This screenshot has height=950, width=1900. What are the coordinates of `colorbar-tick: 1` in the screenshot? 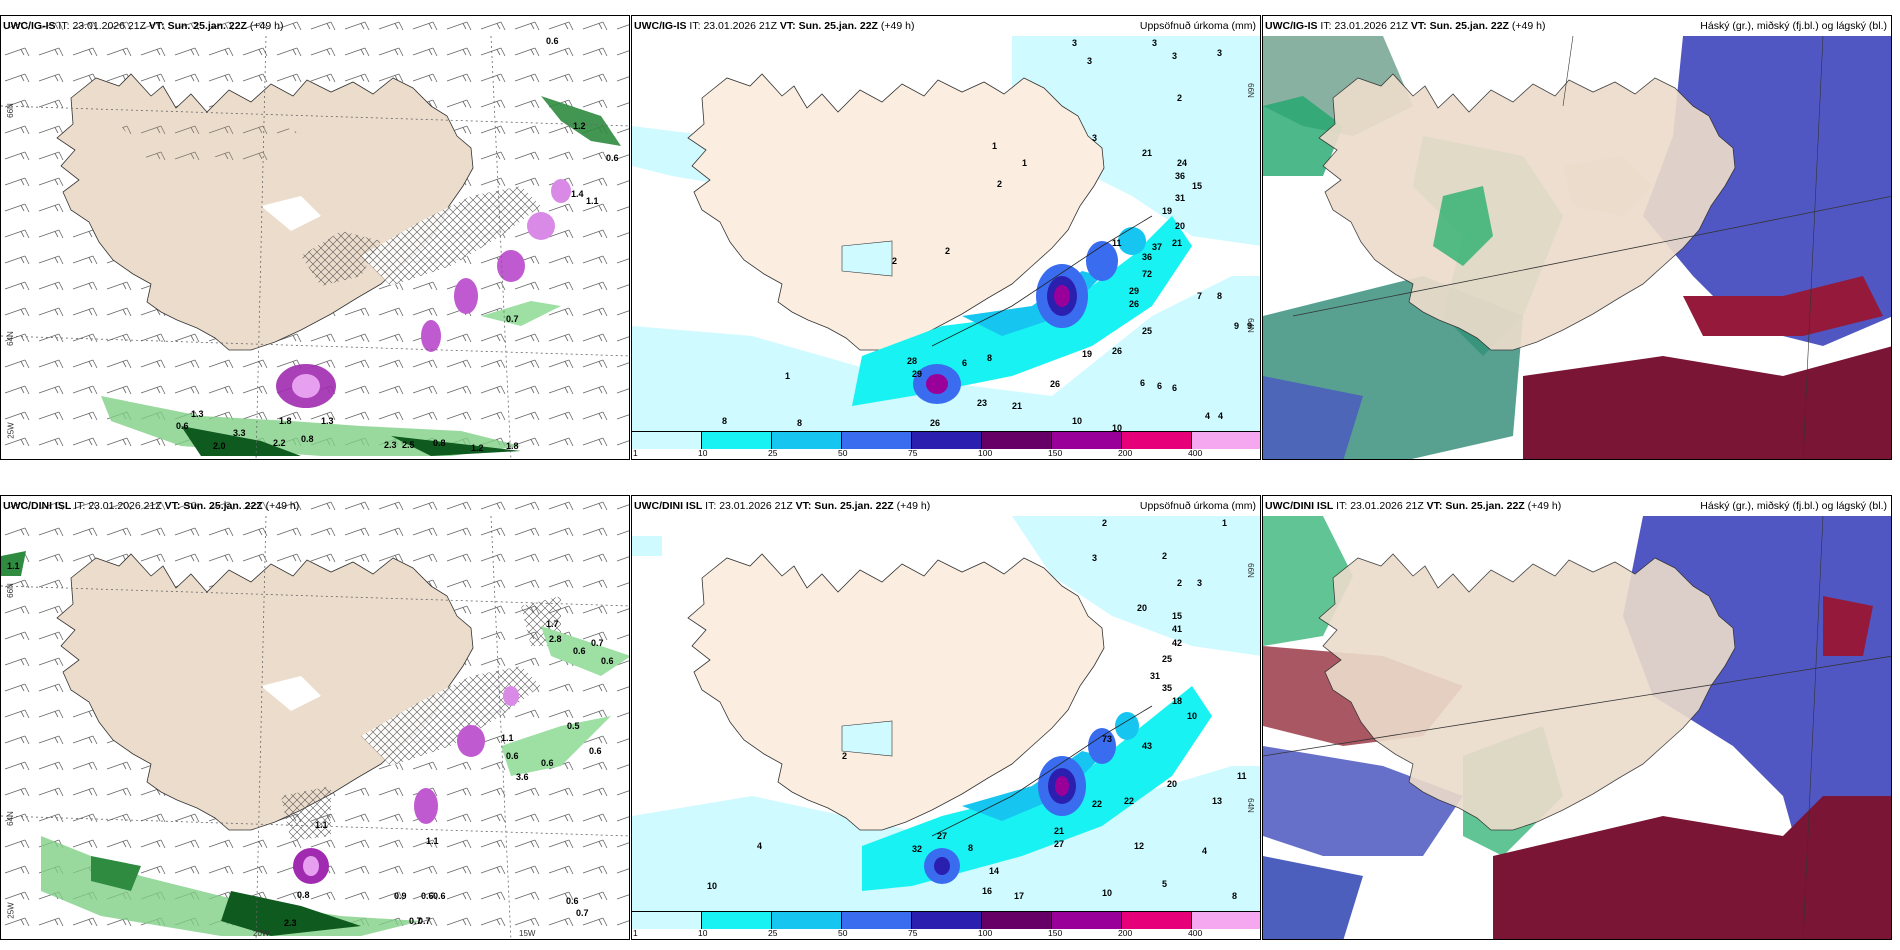 It's located at (635, 453).